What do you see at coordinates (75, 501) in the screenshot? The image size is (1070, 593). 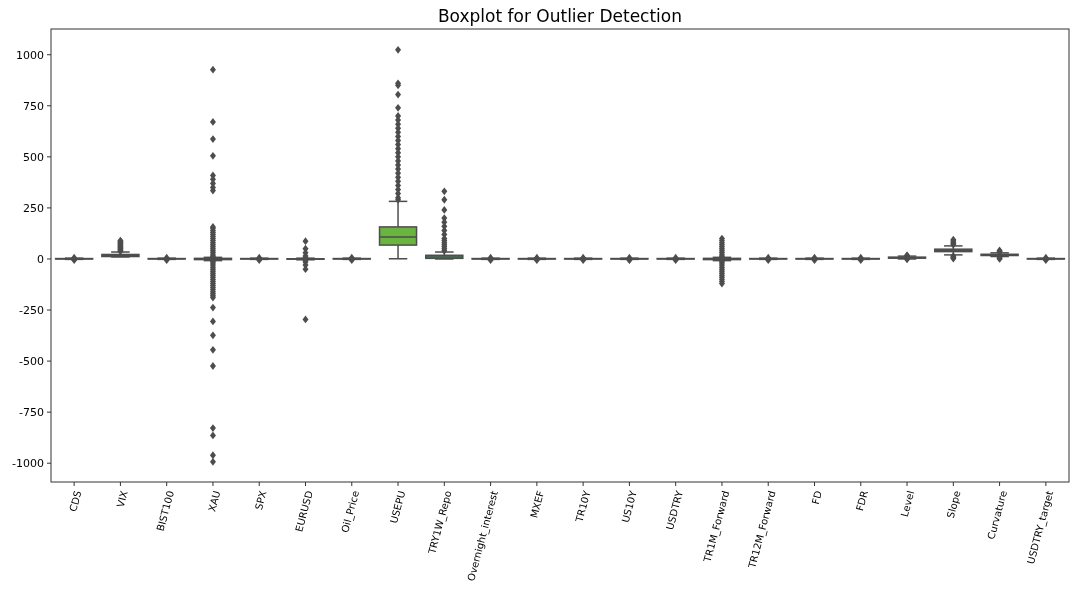 I see `x-tick-label: CDS` at bounding box center [75, 501].